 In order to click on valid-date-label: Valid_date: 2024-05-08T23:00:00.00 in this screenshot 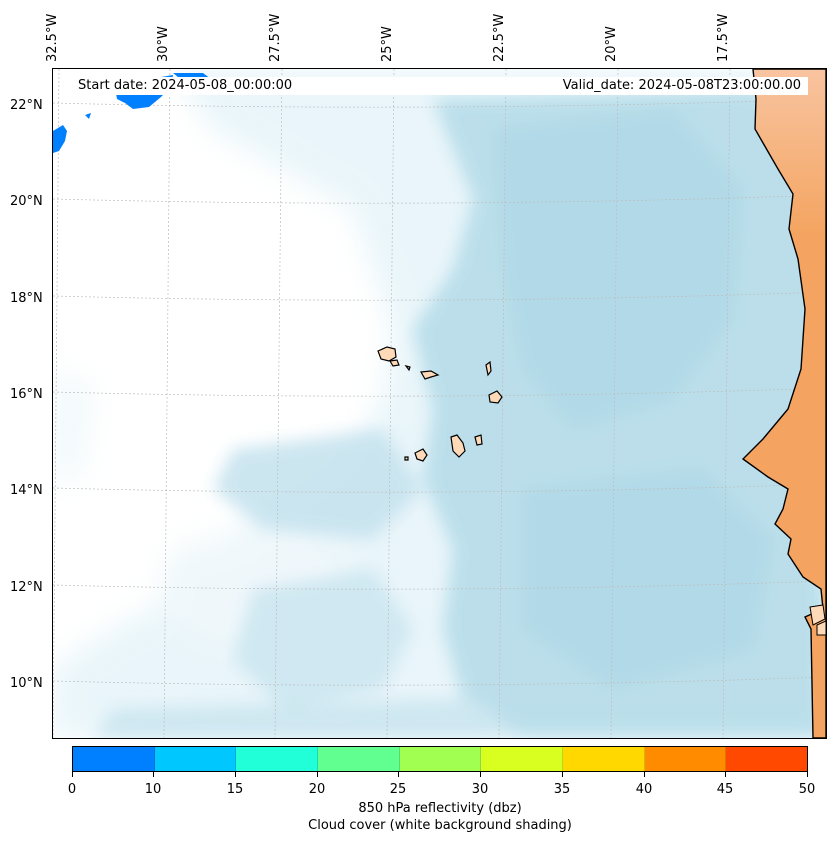, I will do `click(681, 85)`.